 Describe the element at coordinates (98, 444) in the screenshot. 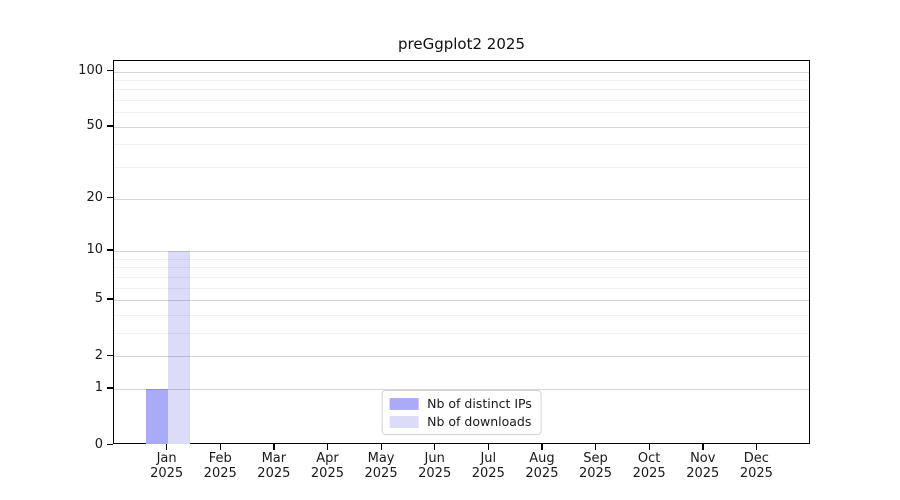

I see `y-tick-label: 0` at that location.